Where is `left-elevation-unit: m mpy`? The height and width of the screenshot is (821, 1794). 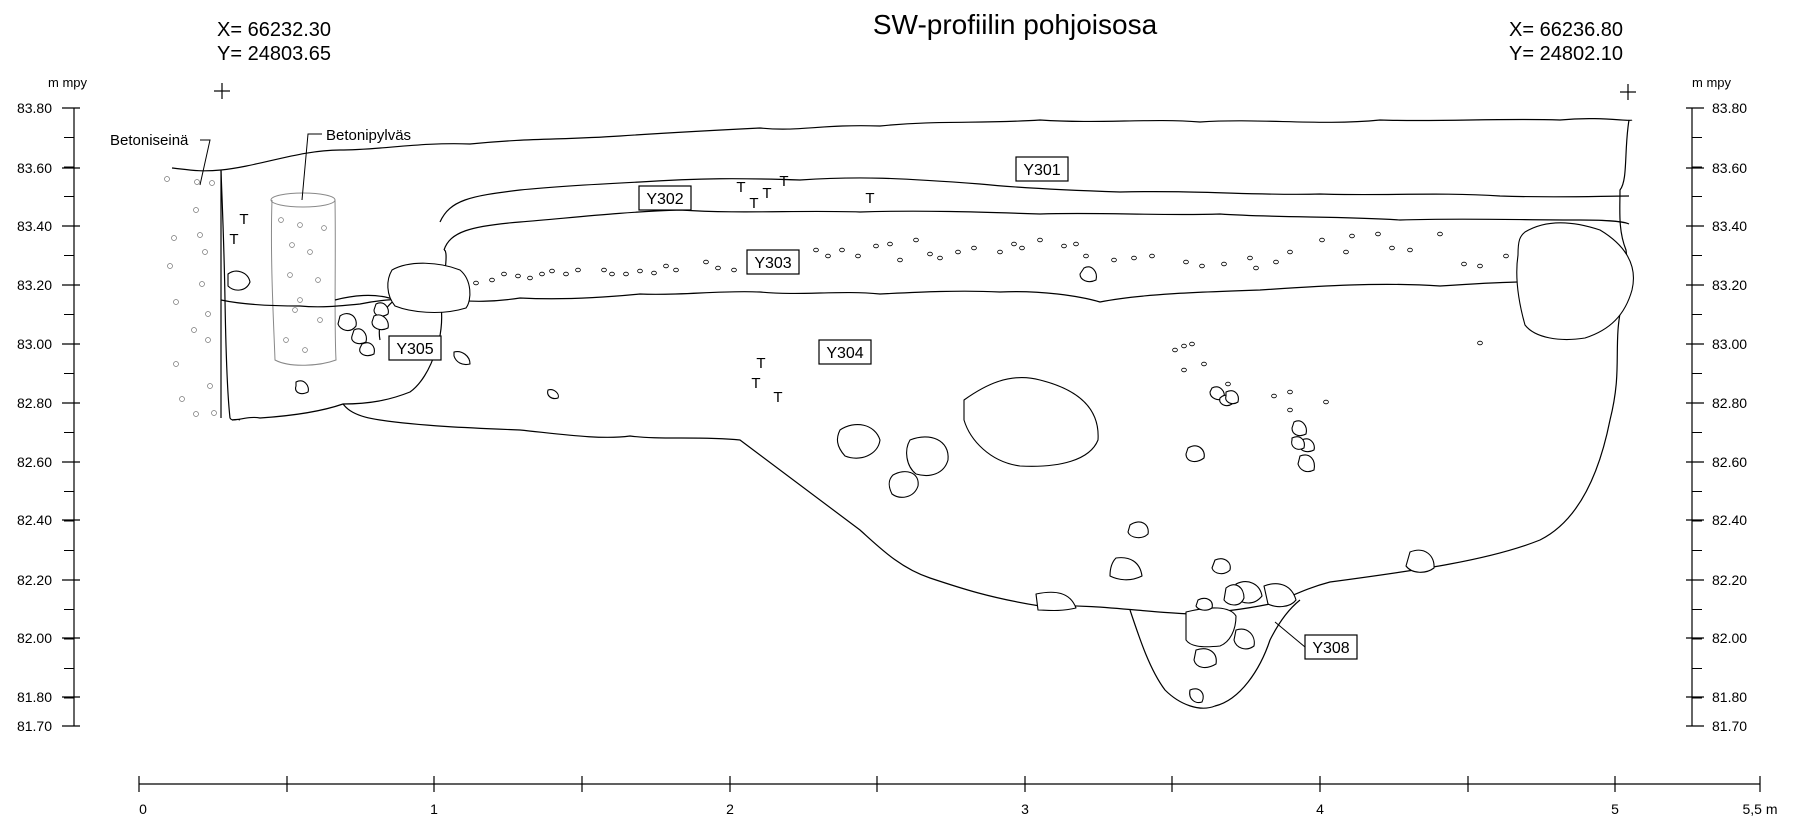
left-elevation-unit: m mpy is located at coordinates (68, 82).